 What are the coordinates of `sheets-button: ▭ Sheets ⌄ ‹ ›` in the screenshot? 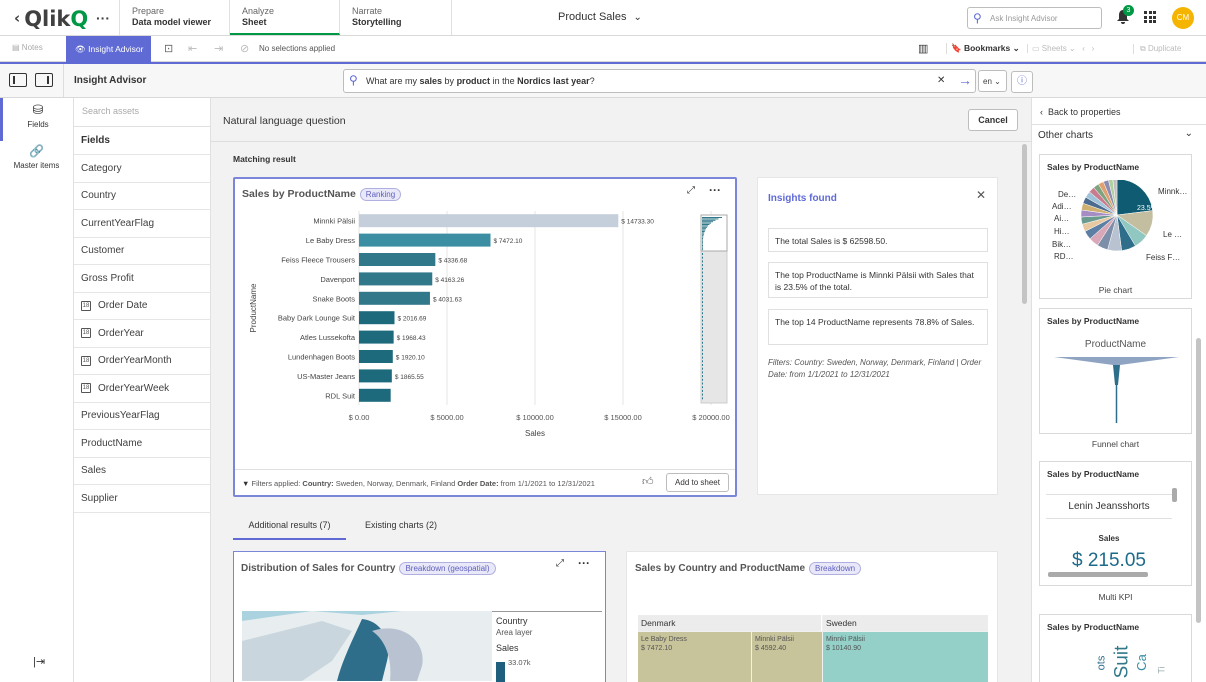 It's located at (1060, 48).